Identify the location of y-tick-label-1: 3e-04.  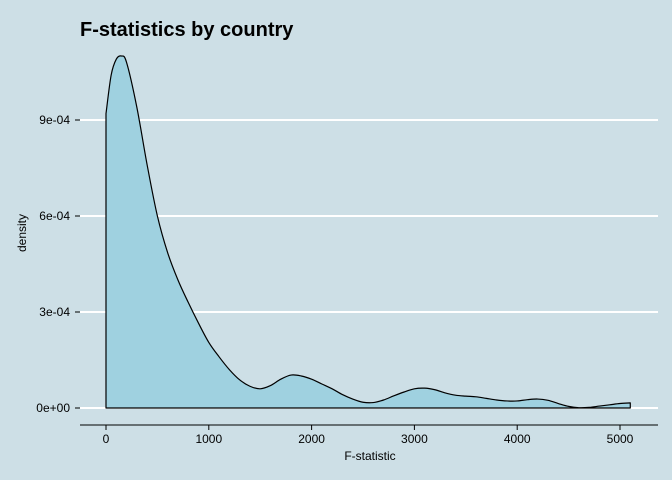
(54, 312).